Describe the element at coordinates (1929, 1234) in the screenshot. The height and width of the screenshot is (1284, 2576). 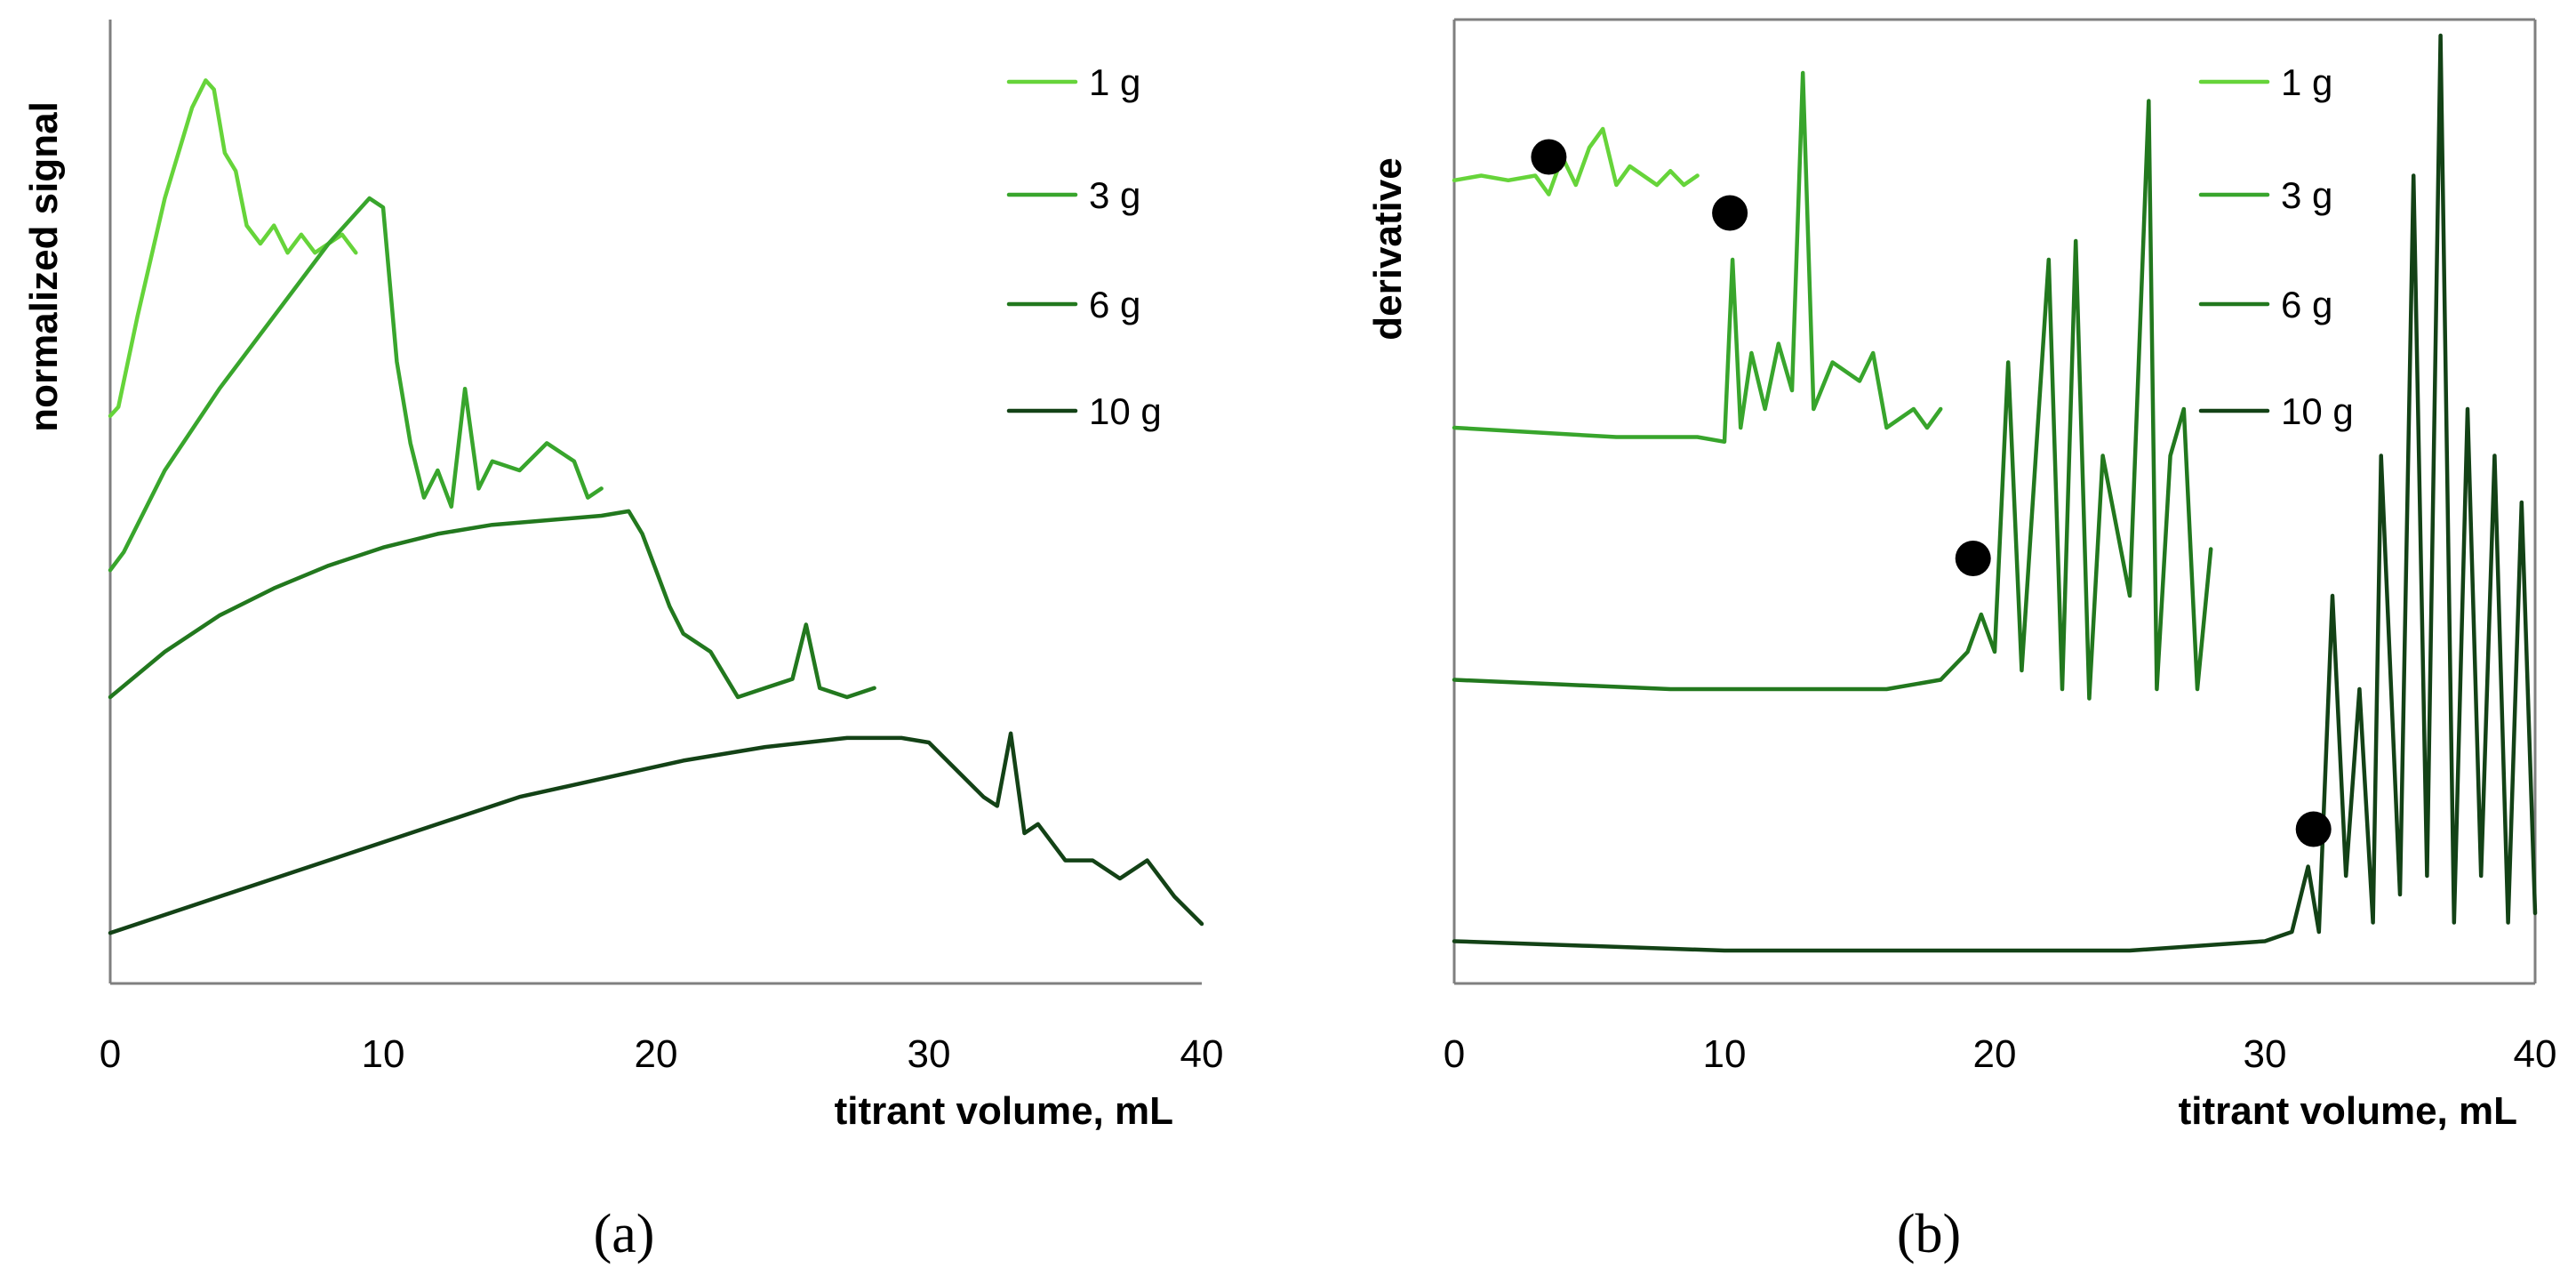
I see `panel-label-b: (b)` at that location.